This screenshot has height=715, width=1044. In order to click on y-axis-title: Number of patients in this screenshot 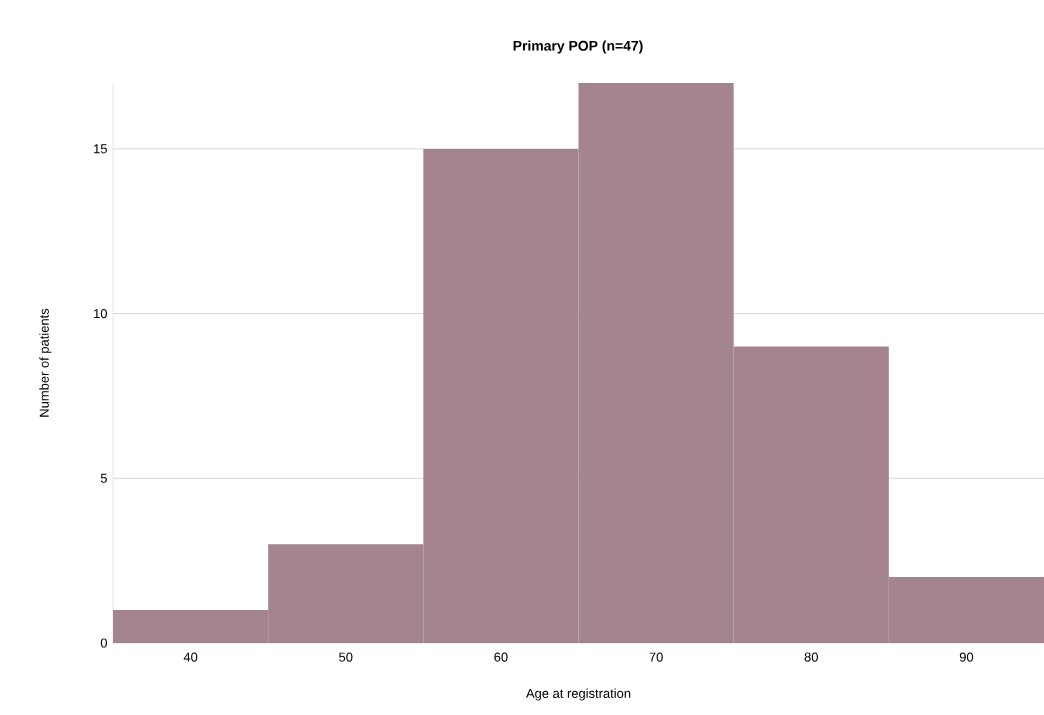, I will do `click(45, 362)`.